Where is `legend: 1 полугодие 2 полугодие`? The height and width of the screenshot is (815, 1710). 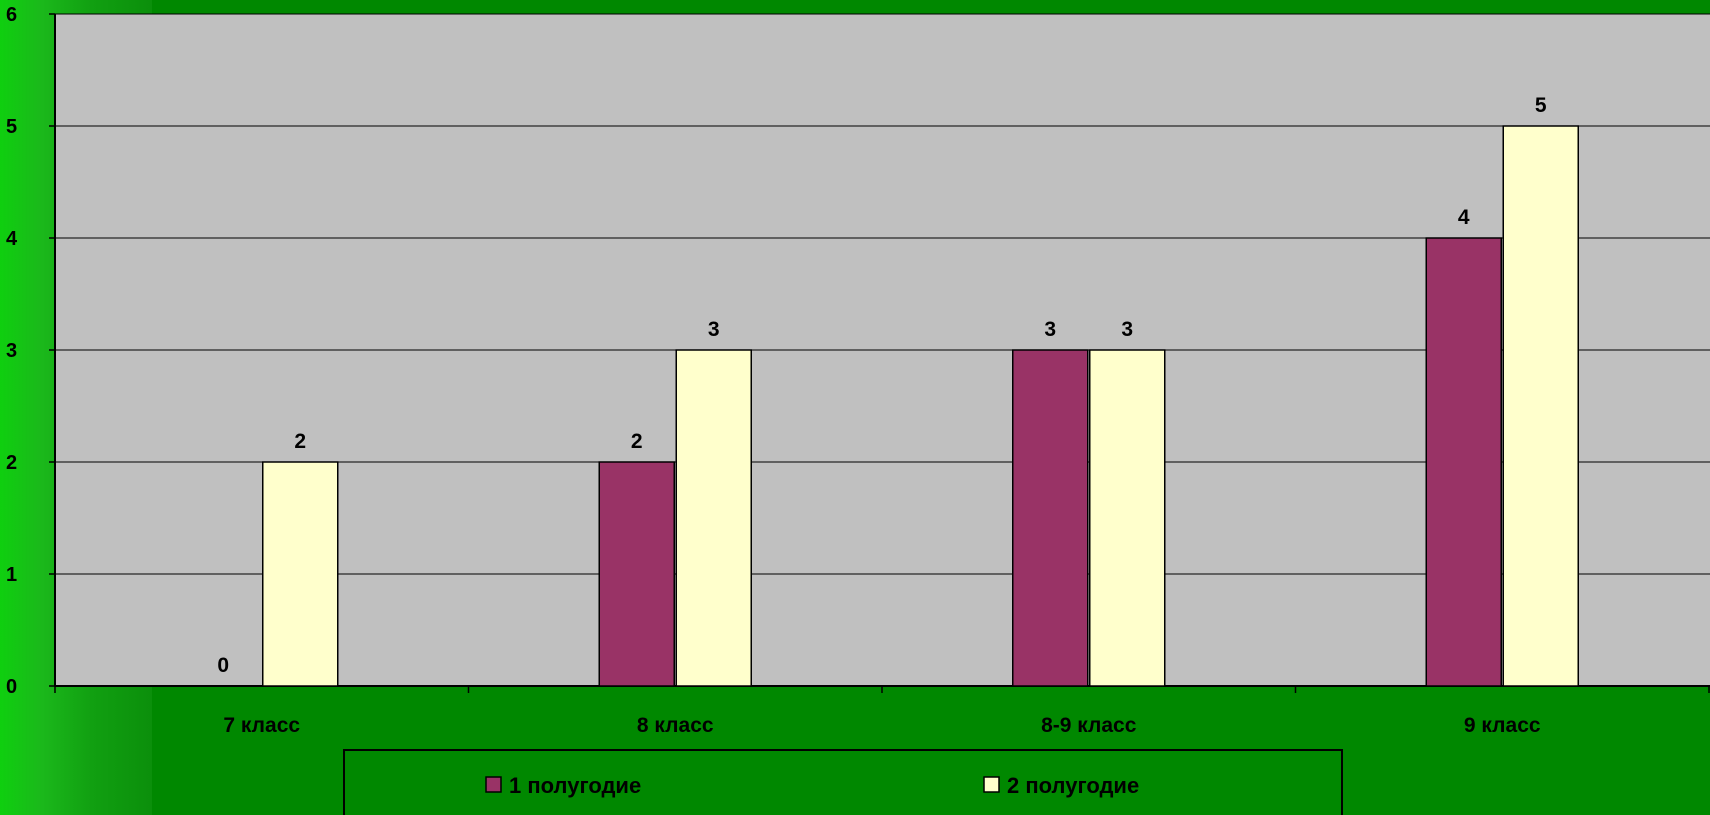 legend: 1 полугодие 2 полугодие is located at coordinates (843, 782).